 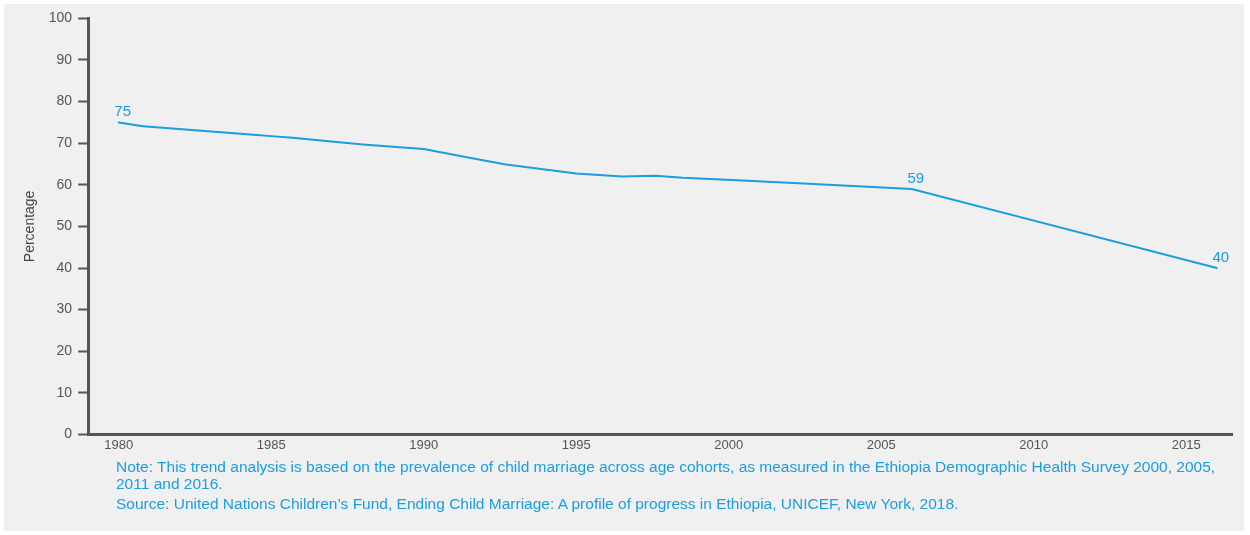 I want to click on y-tick-label: 100, so click(x=60, y=17).